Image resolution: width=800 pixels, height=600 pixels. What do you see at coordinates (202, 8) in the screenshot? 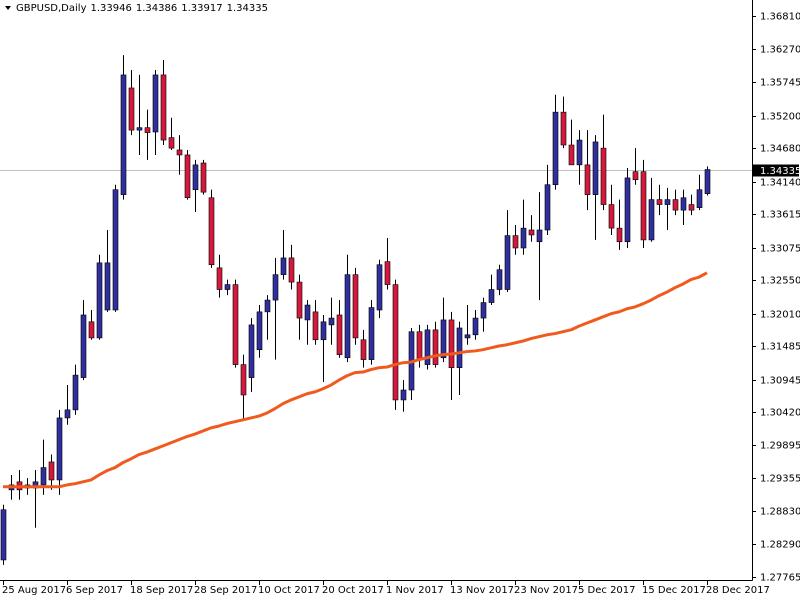
I see `low-value: 1.33917` at bounding box center [202, 8].